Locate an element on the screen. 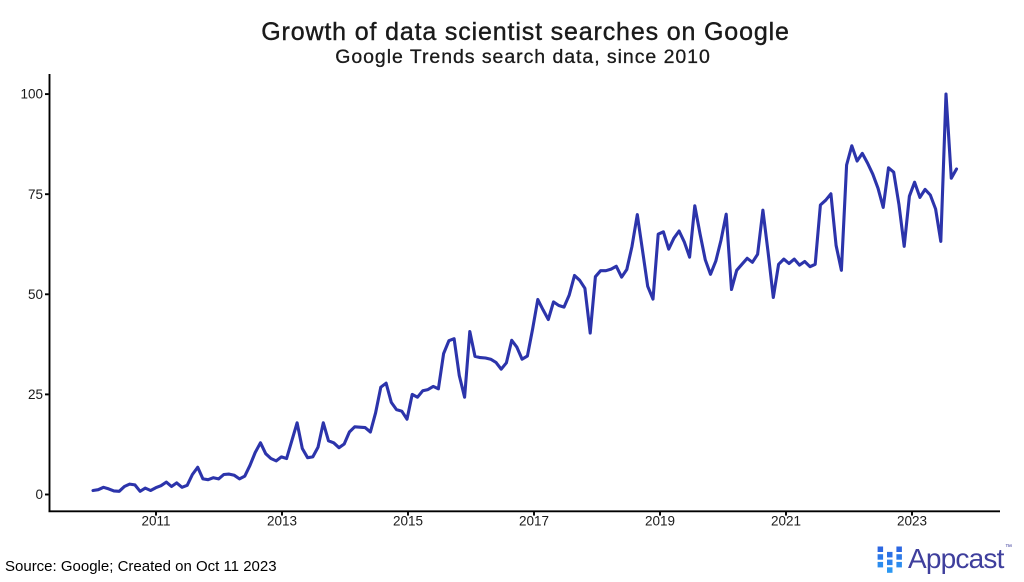 Image resolution: width=1024 pixels, height=582 pixels. svg-text: 25 is located at coordinates (35, 394).